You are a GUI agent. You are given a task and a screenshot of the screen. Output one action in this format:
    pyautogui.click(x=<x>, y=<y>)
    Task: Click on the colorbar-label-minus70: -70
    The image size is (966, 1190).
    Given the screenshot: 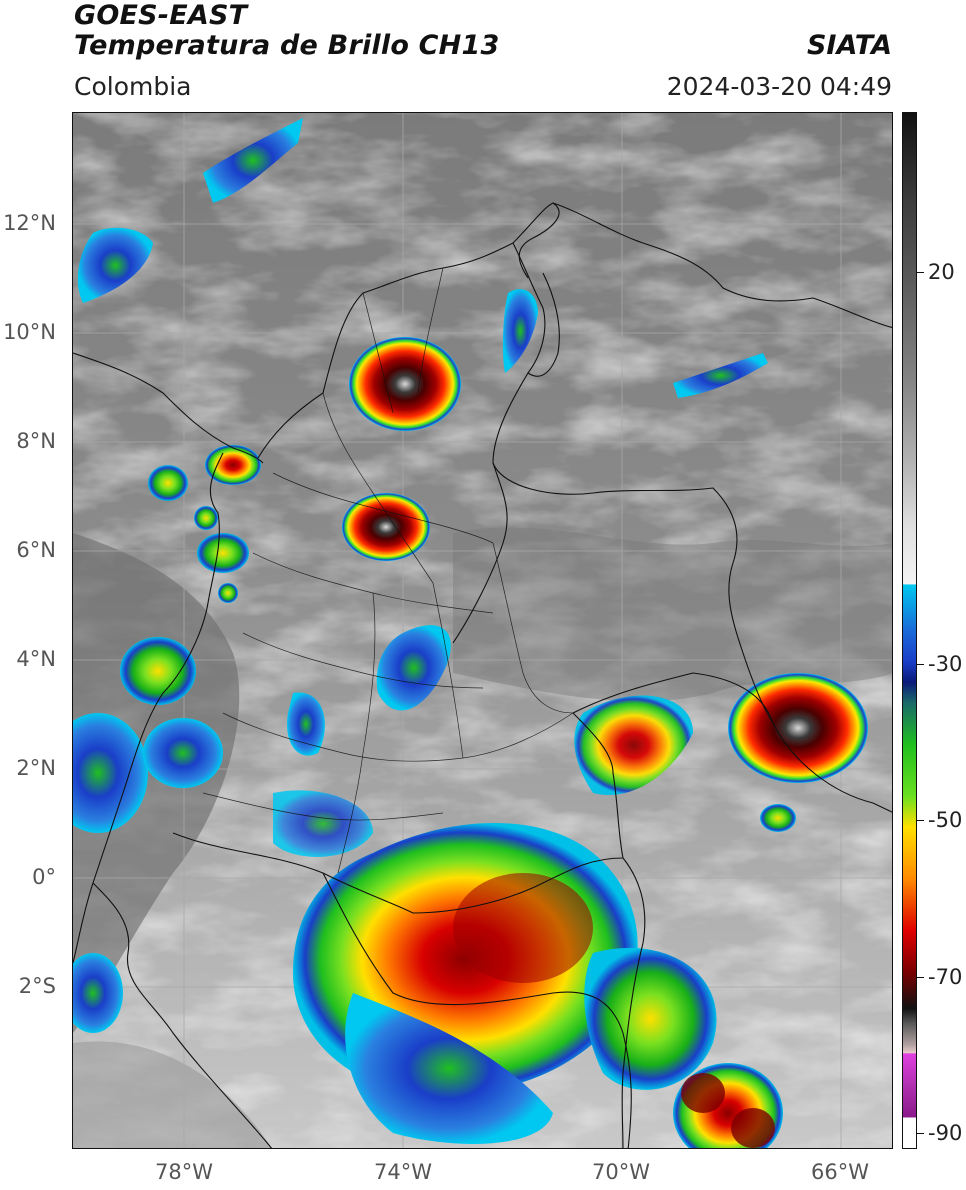 What is the action you would take?
    pyautogui.click(x=945, y=977)
    